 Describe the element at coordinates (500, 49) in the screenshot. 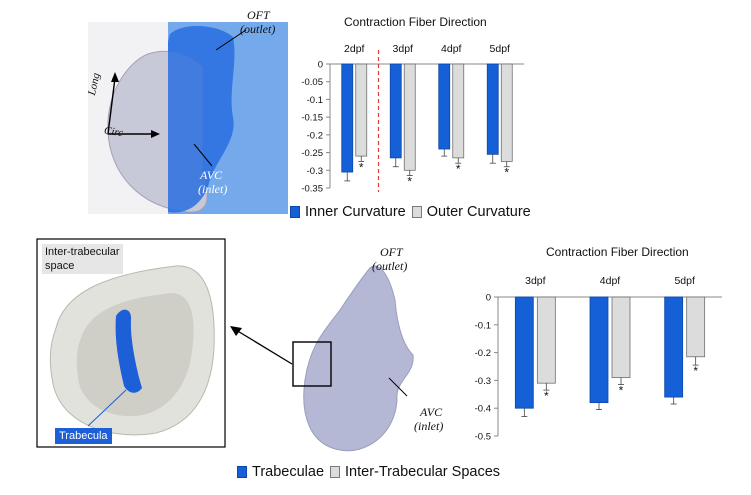

I see `chart-top-category-label: 5dpf` at that location.